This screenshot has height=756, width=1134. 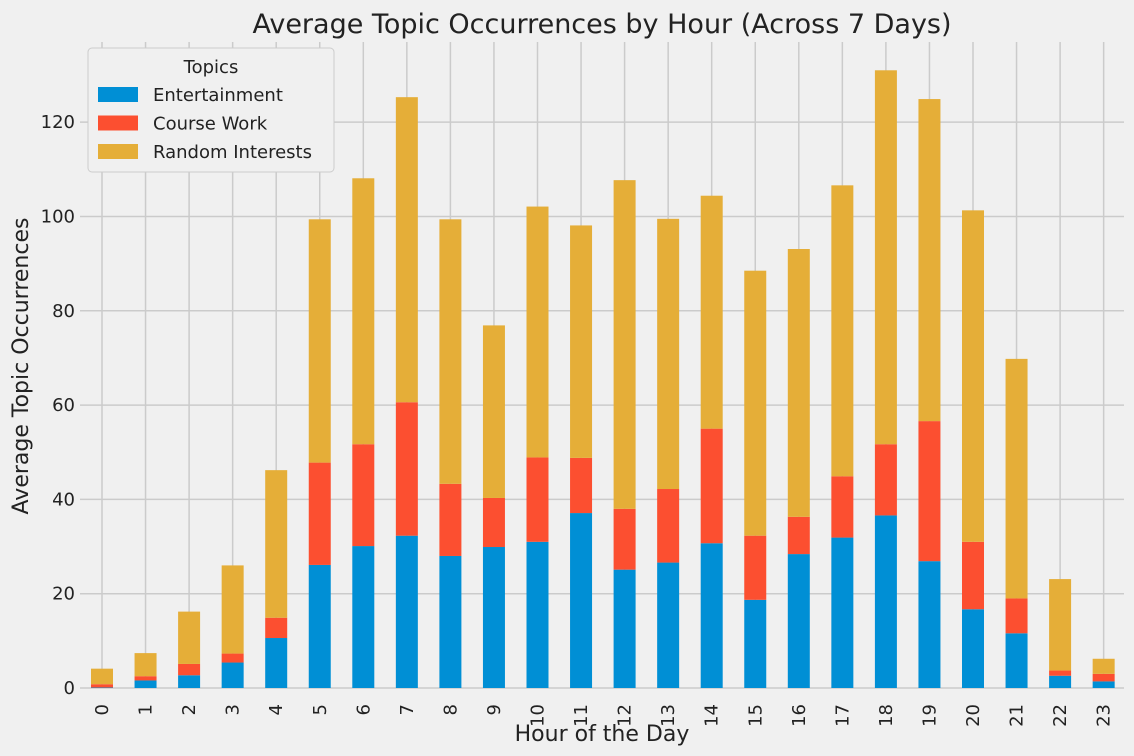 What do you see at coordinates (668, 715) in the screenshot?
I see `x-tick-label: 13` at bounding box center [668, 715].